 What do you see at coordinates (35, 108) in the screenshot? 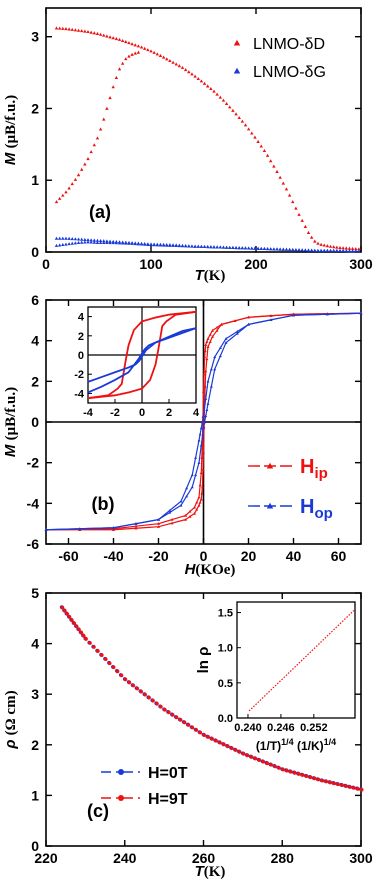
I see `a-y-tick-label: 2` at bounding box center [35, 108].